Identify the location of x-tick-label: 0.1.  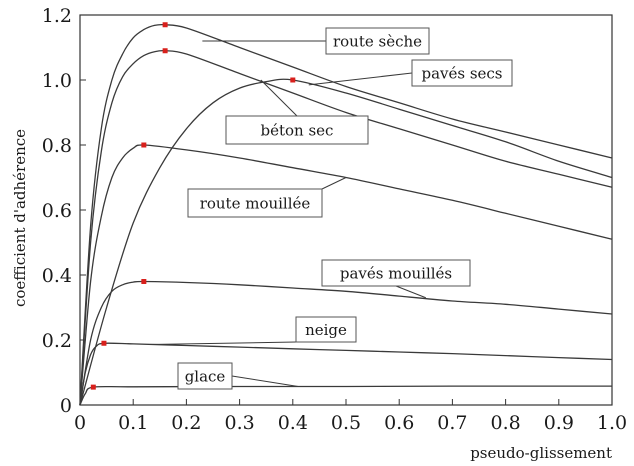
(133, 423).